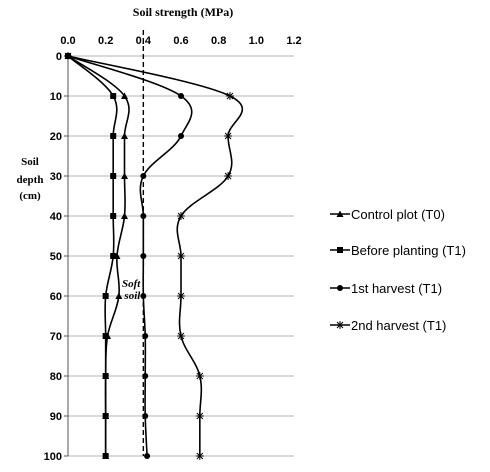 Image resolution: width=490 pixels, height=472 pixels. What do you see at coordinates (56, 137) in the screenshot?
I see `y-tick-label: 20` at bounding box center [56, 137].